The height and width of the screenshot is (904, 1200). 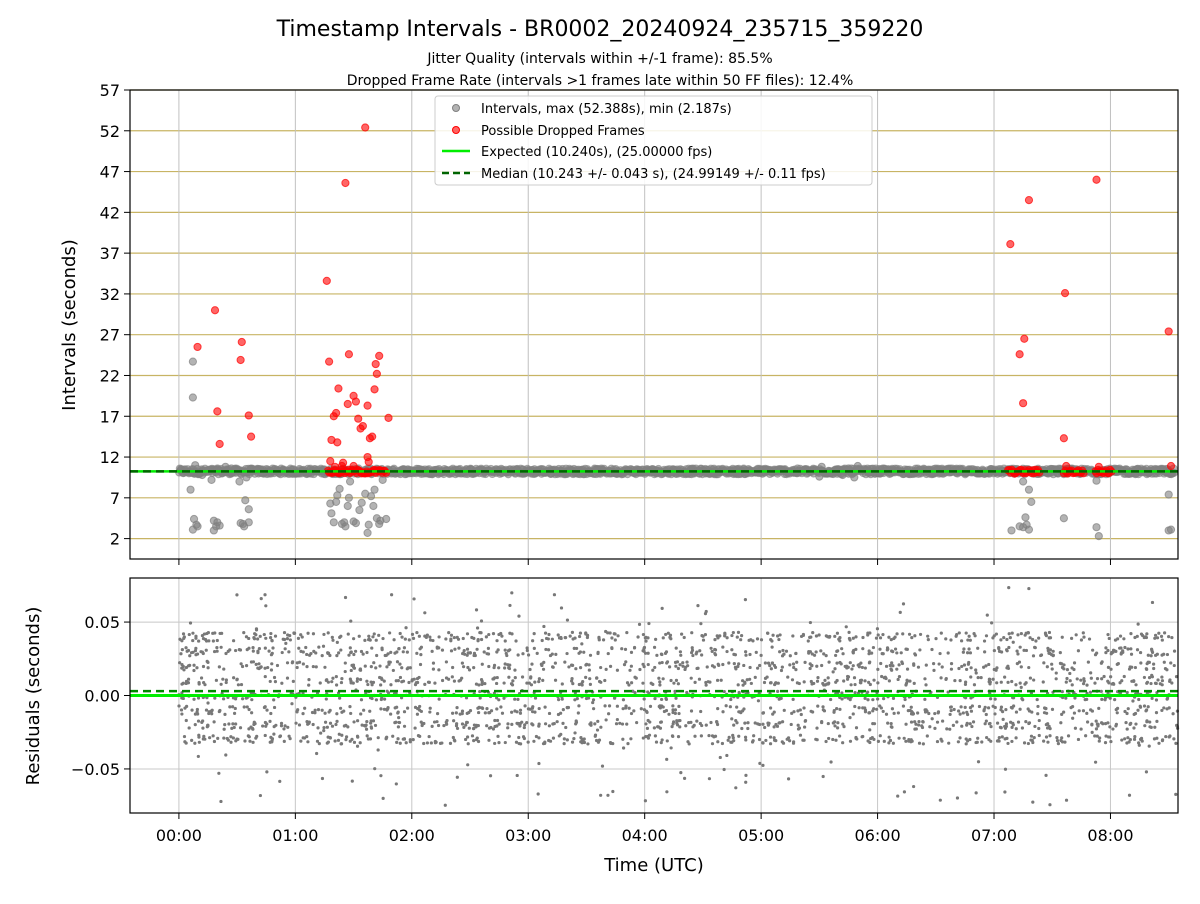 I want to click on residual-x-tick-label: 08:00, so click(x=1110, y=835).